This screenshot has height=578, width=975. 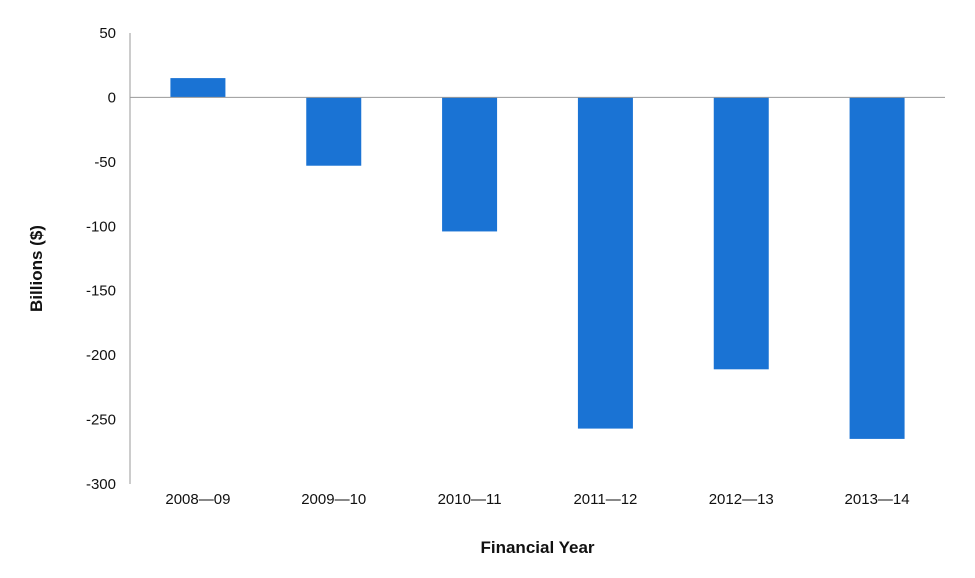 I want to click on y-axis-ticks: 50 0 -50 -100 -150 -200 -250 -300, so click(x=101, y=259).